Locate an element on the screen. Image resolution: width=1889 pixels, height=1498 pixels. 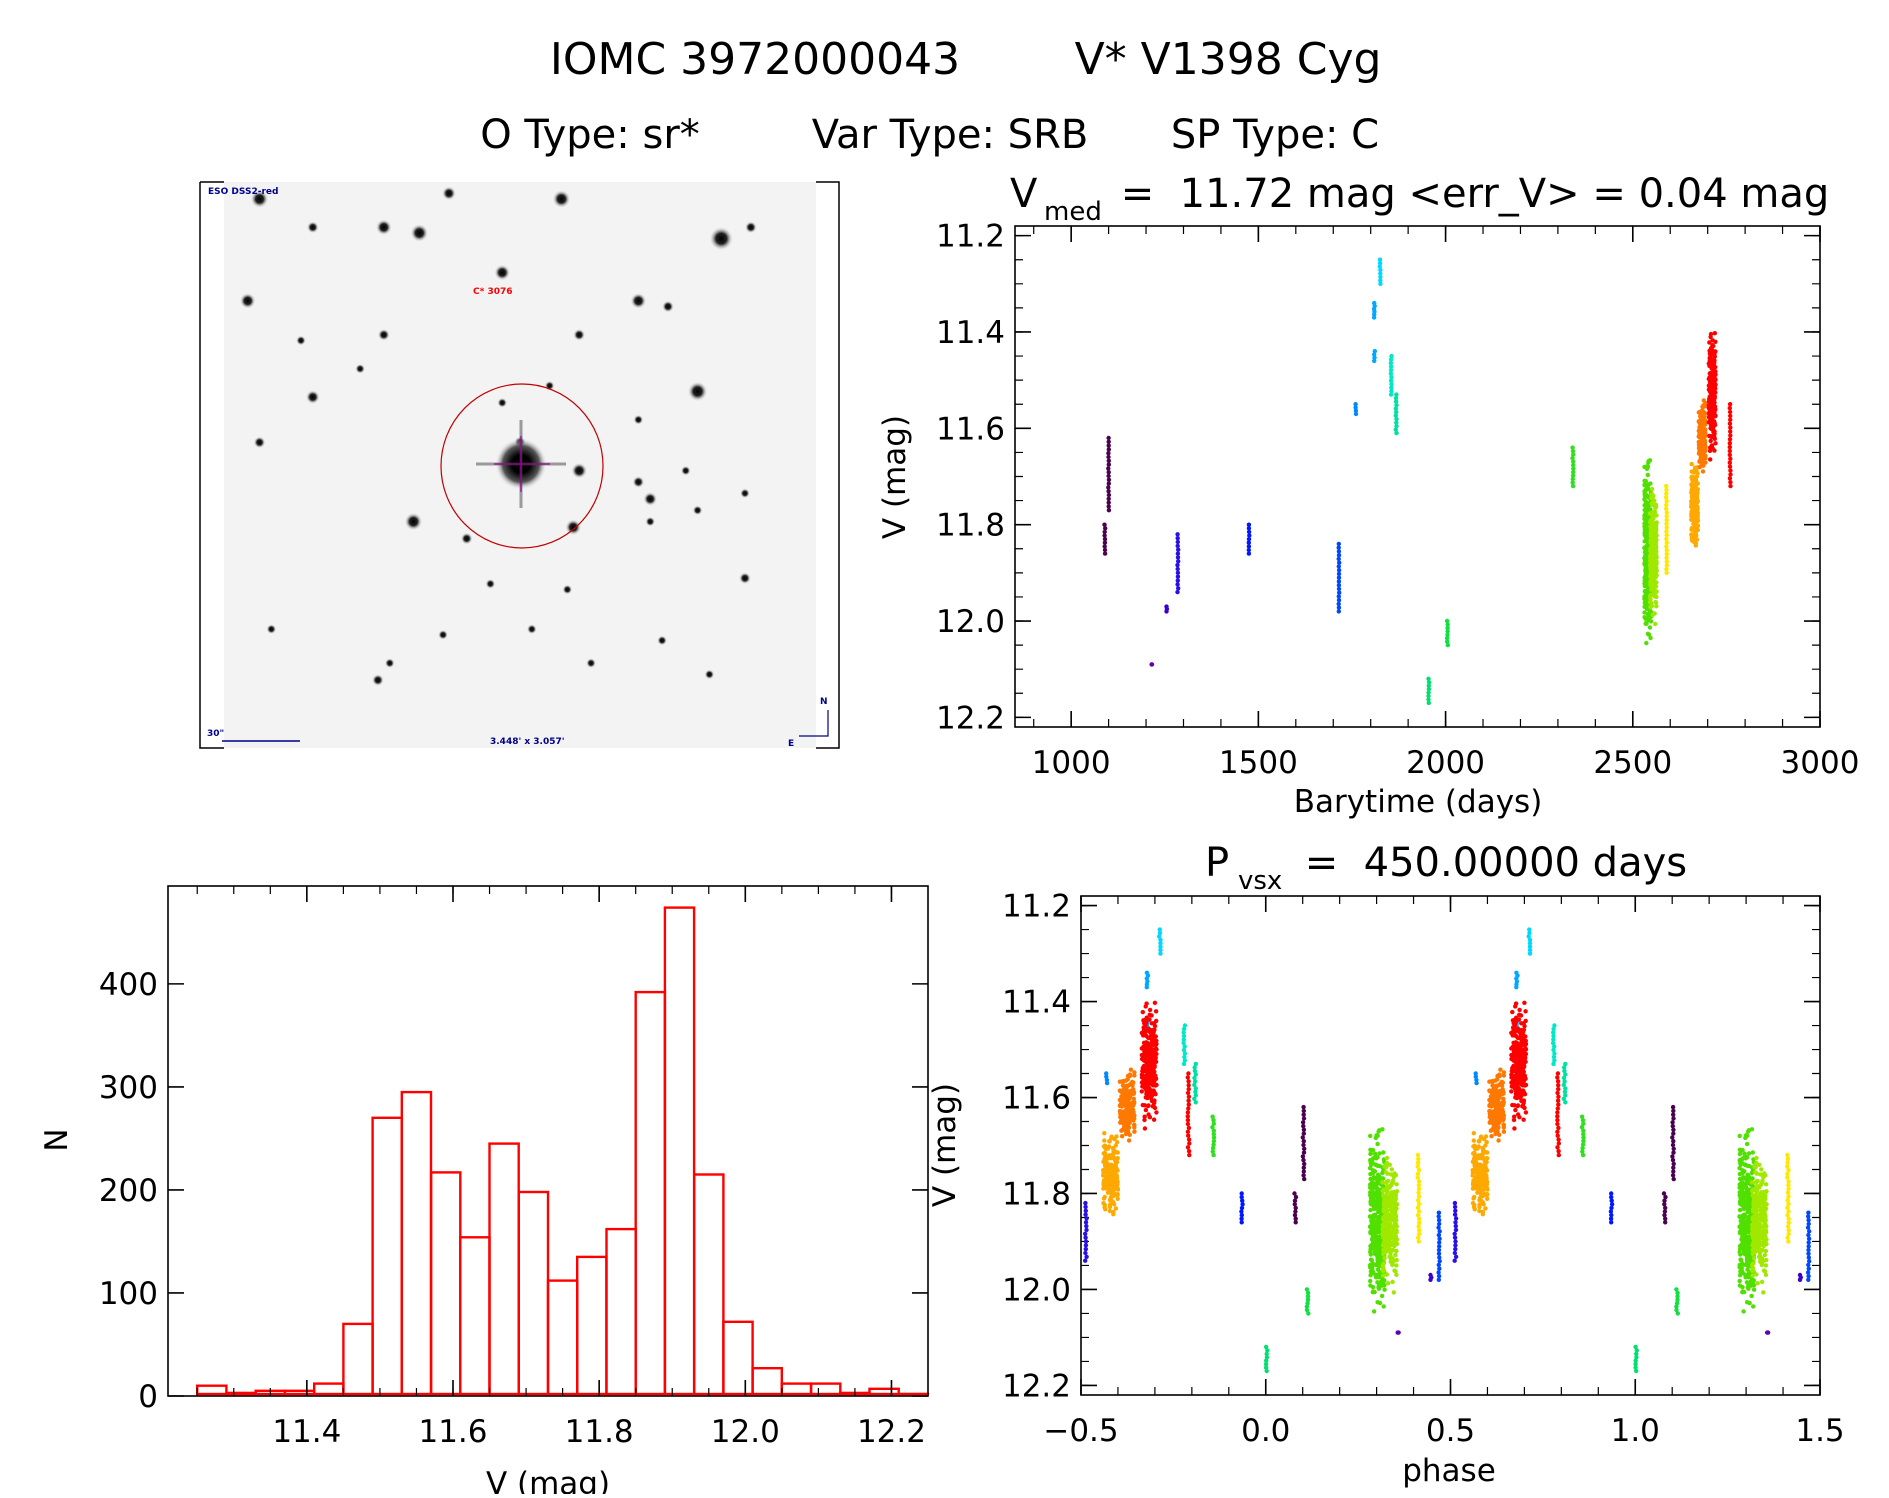
hist-y-tick-label: 300 is located at coordinates (128, 1088).